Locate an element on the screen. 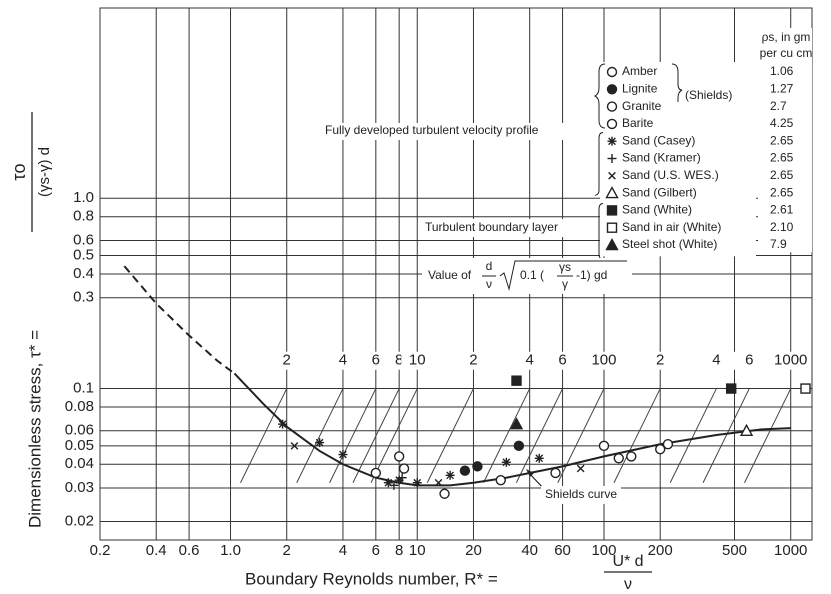 This screenshot has width=831, height=594. curve-label: Shields curve is located at coordinates (581, 494).